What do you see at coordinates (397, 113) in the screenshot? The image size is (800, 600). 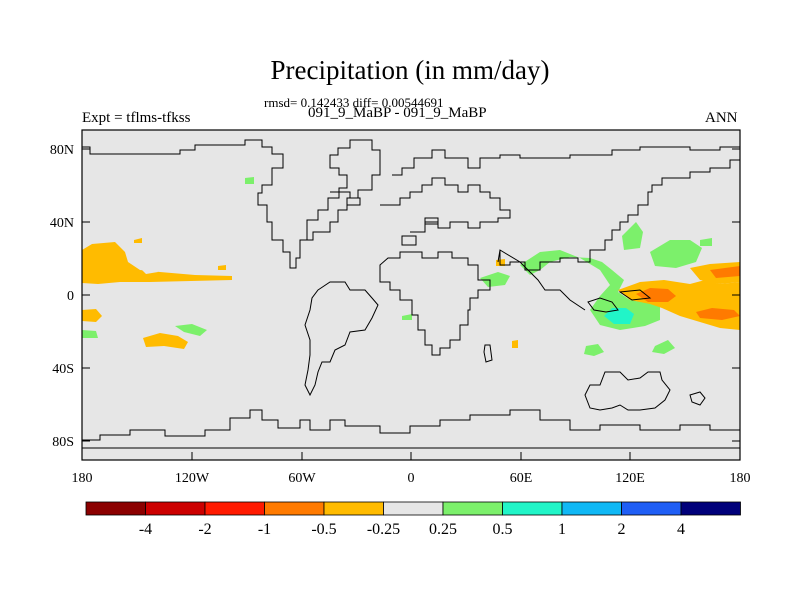 I see `experiment-subtitle: 091_9_MaBP - 091_9_MaBP` at bounding box center [397, 113].